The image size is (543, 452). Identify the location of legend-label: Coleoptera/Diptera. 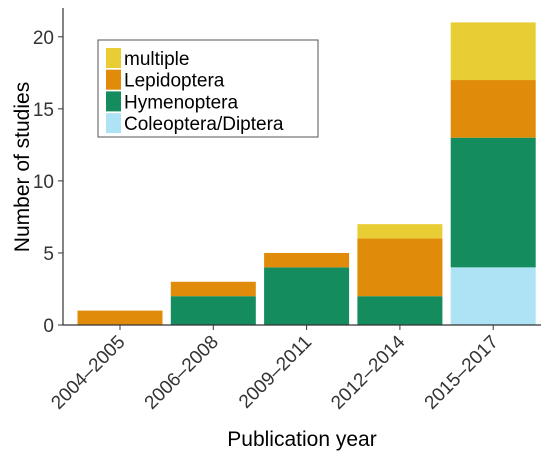
(204, 124).